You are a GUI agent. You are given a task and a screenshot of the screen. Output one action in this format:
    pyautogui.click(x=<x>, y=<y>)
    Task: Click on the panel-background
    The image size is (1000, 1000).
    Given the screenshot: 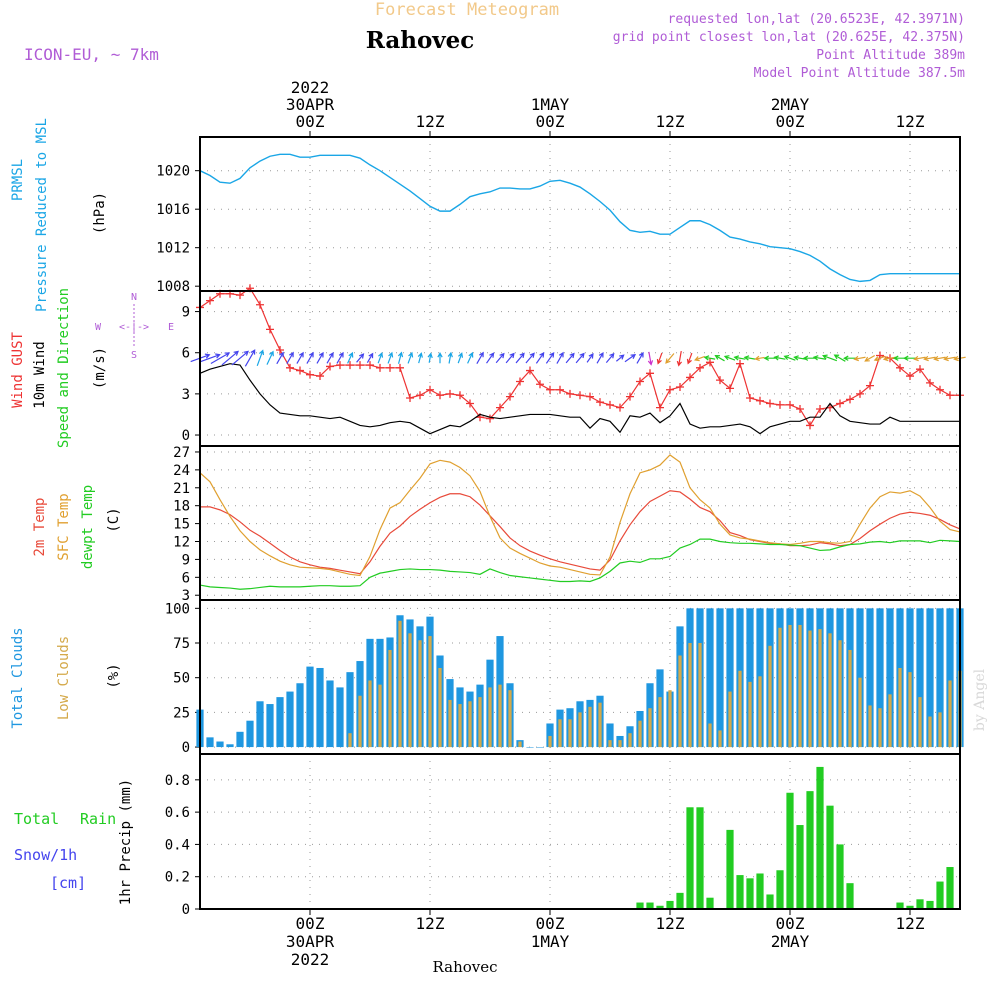 What is the action you would take?
    pyautogui.click(x=580, y=831)
    